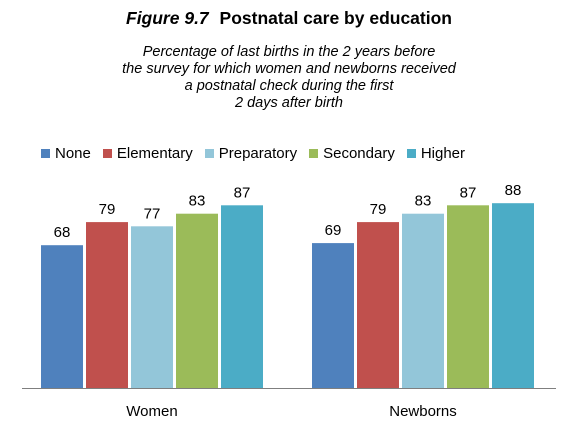  Describe the element at coordinates (468, 296) in the screenshot. I see `bar-secondary-newborns` at that location.